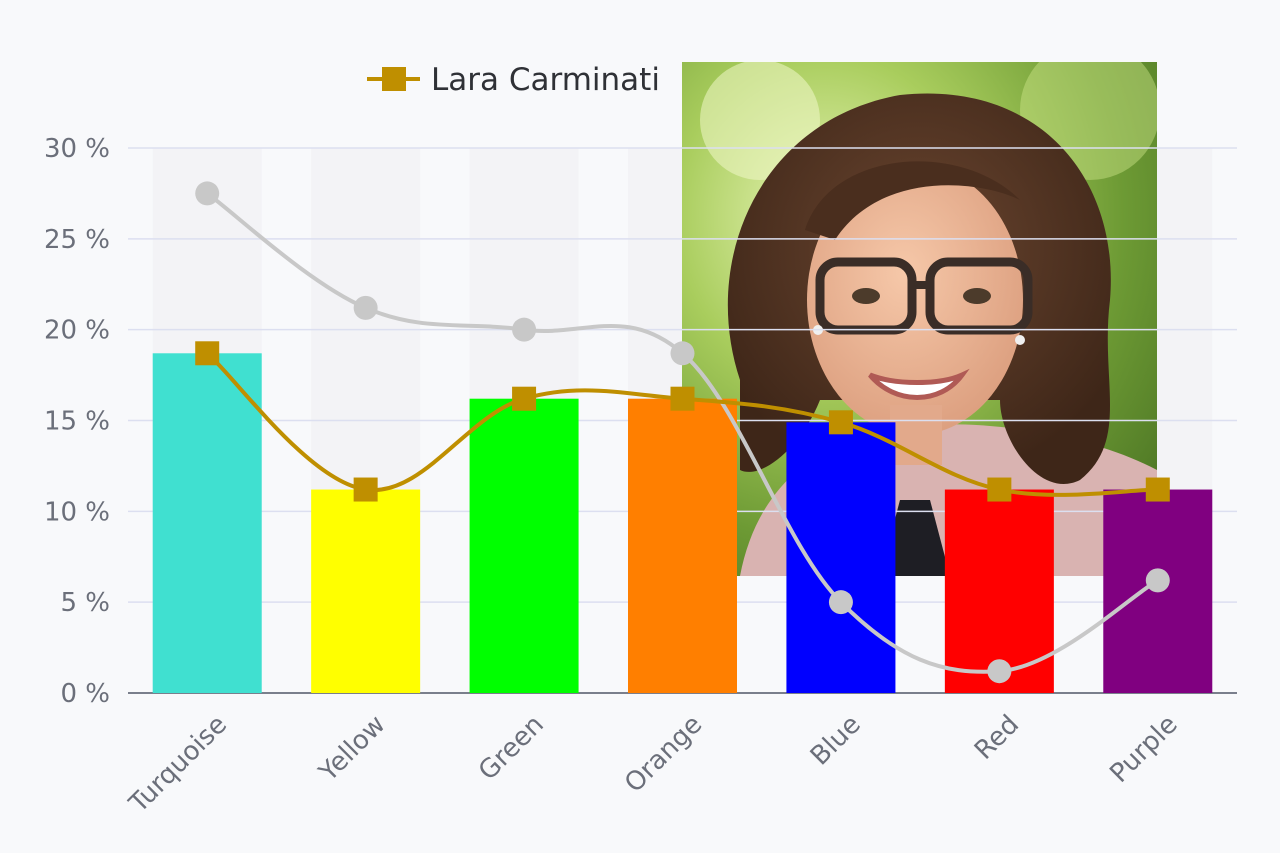  What do you see at coordinates (524, 545) in the screenshot?
I see `bar-green` at bounding box center [524, 545].